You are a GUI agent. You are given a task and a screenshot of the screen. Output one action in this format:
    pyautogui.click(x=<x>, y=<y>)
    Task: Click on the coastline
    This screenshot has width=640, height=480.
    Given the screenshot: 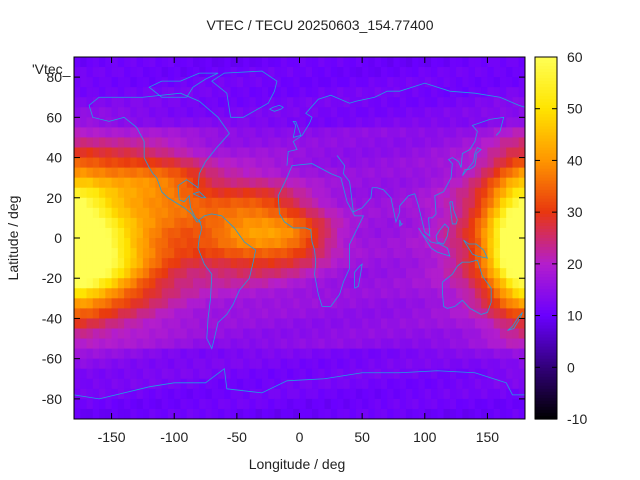 What is the action you would take?
    pyautogui.click(x=466, y=287)
    